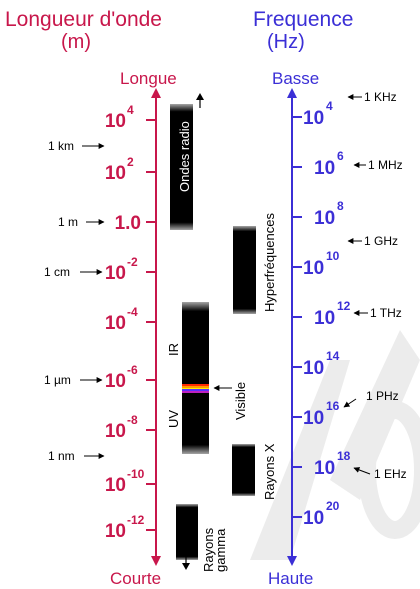  What do you see at coordinates (173, 419) in the screenshot?
I see `band-label-uv: UV` at bounding box center [173, 419].